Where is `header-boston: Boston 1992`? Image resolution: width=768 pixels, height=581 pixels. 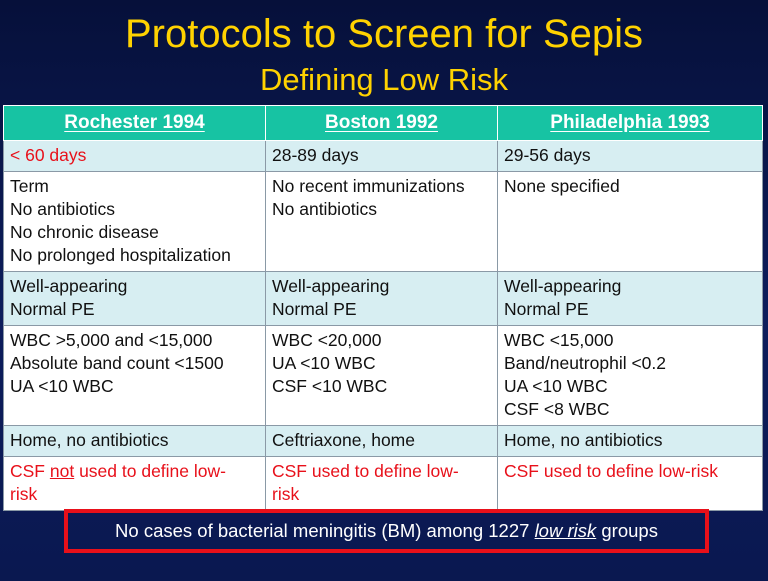 header-boston: Boston 1992 is located at coordinates (381, 123).